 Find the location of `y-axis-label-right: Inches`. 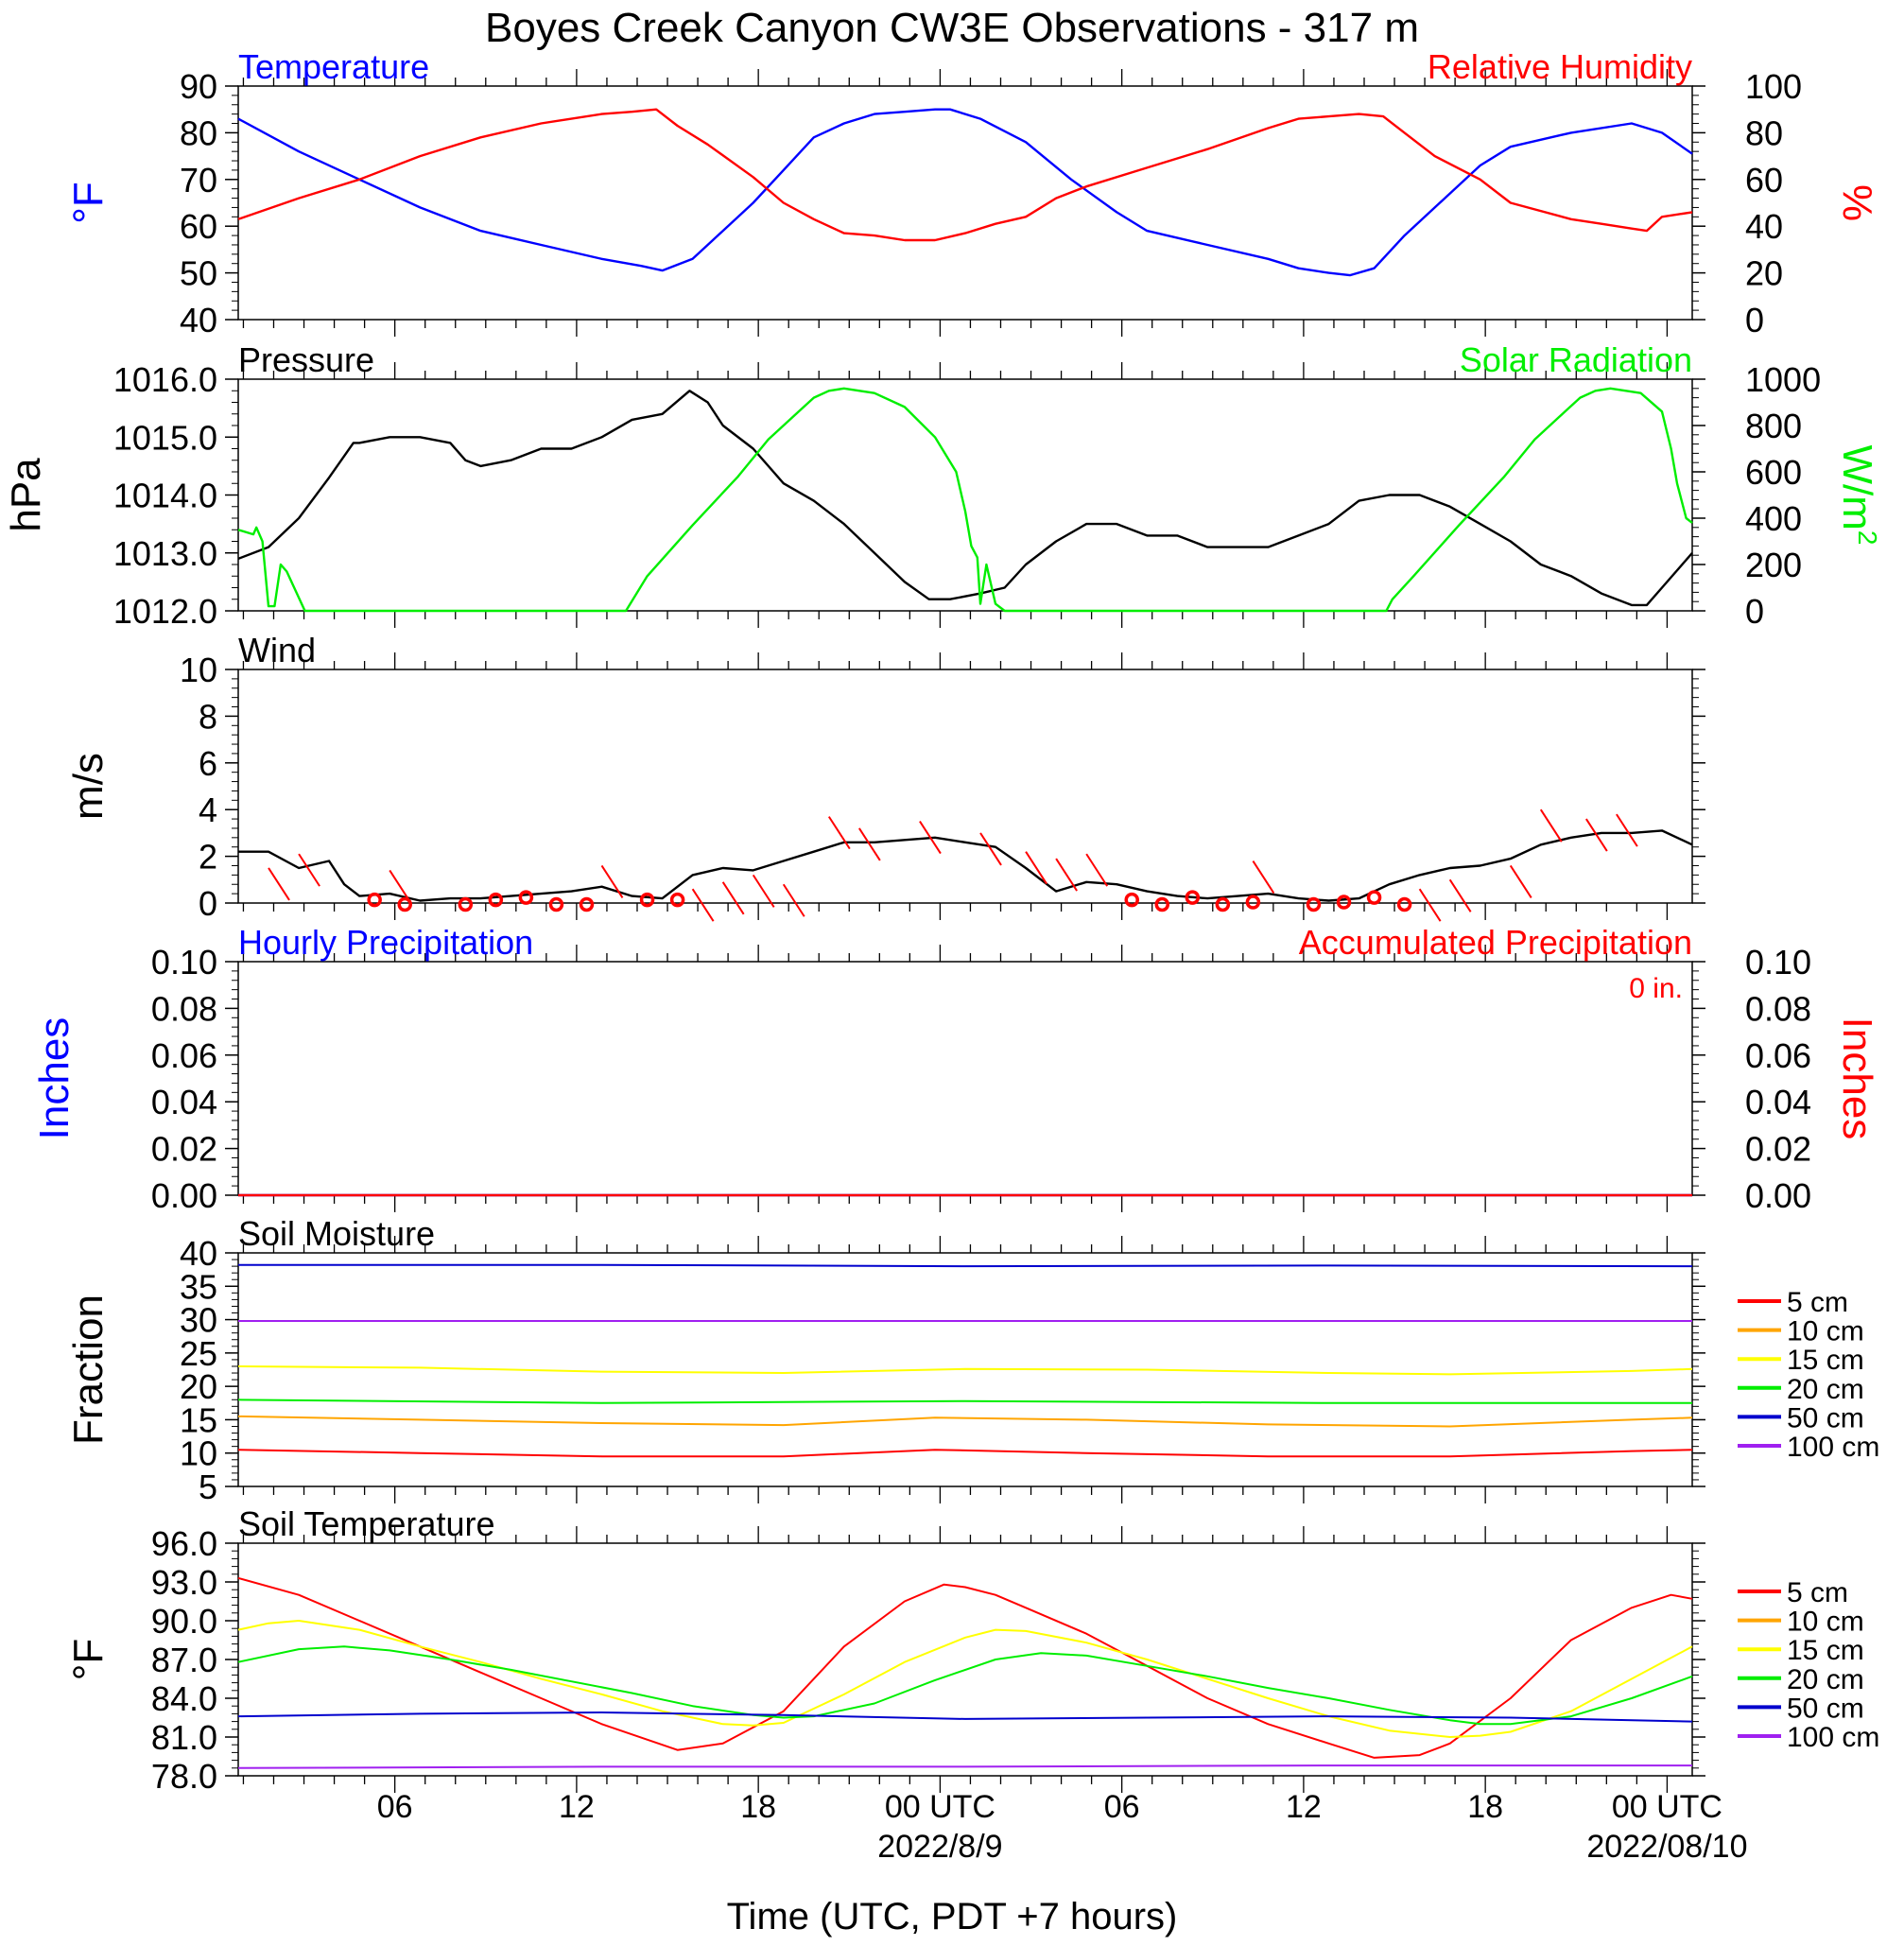

y-axis-label-right: Inches is located at coordinates (1857, 1079).